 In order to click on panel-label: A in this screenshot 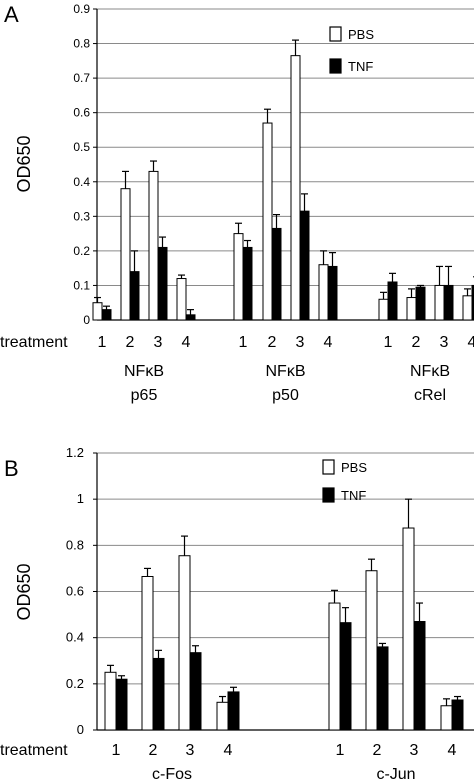, I will do `click(11, 14)`.